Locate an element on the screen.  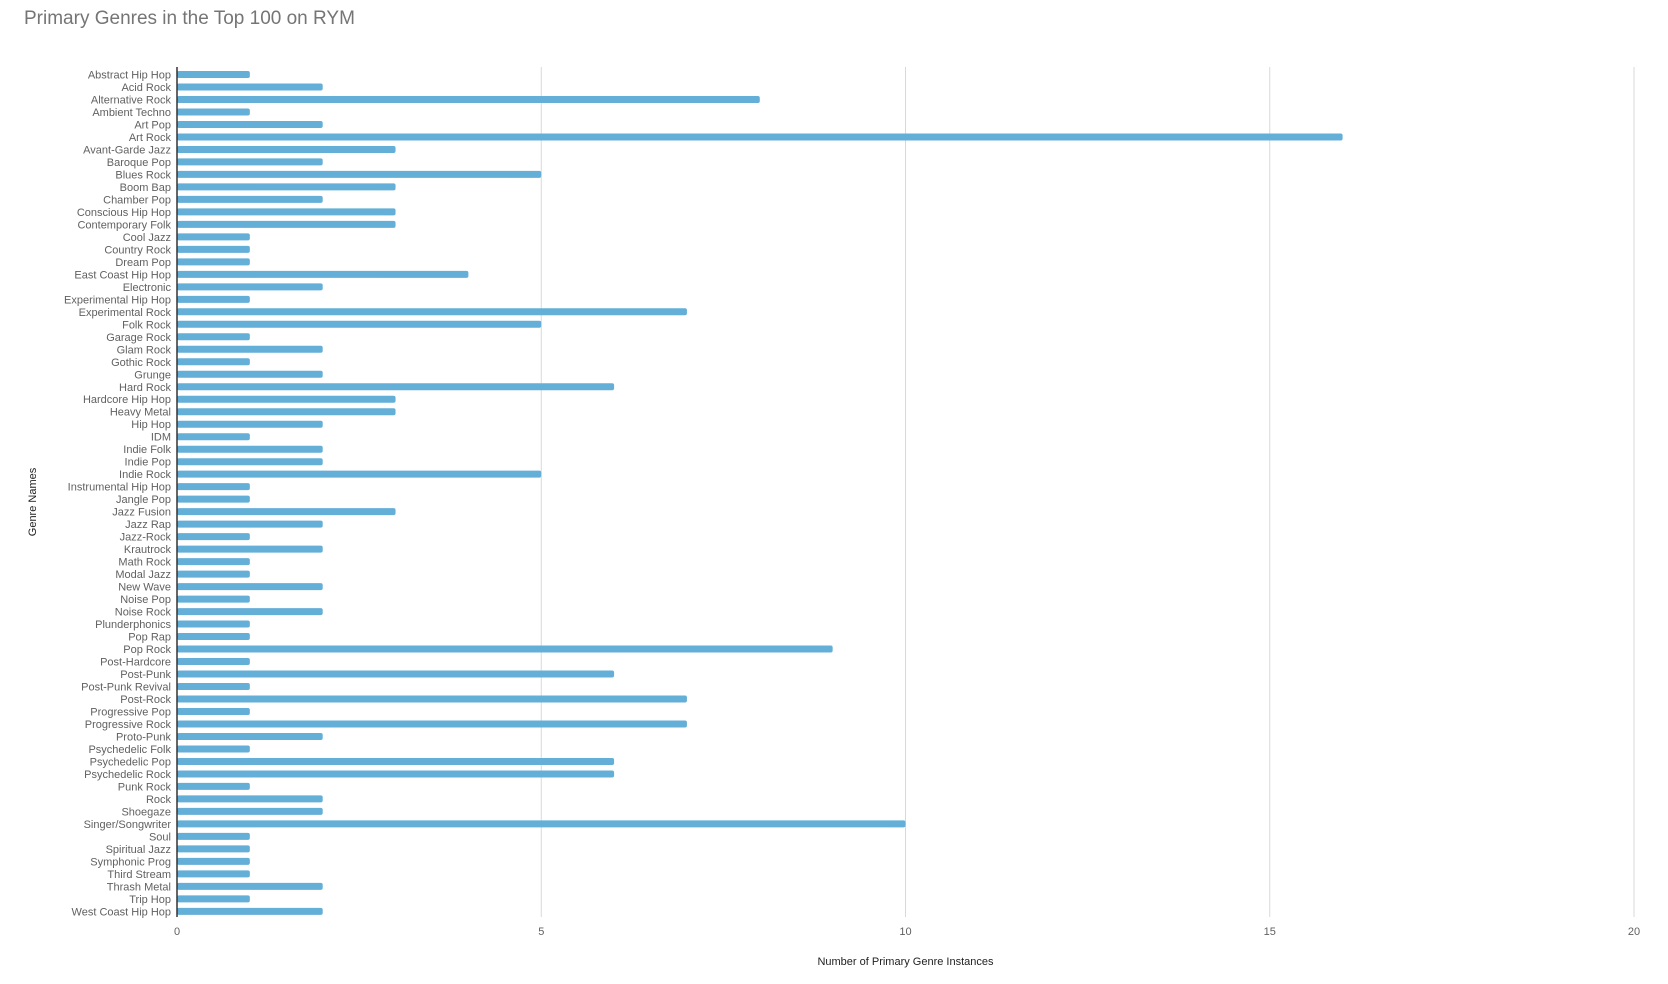
category-label: Post-Rock is located at coordinates (145, 700).